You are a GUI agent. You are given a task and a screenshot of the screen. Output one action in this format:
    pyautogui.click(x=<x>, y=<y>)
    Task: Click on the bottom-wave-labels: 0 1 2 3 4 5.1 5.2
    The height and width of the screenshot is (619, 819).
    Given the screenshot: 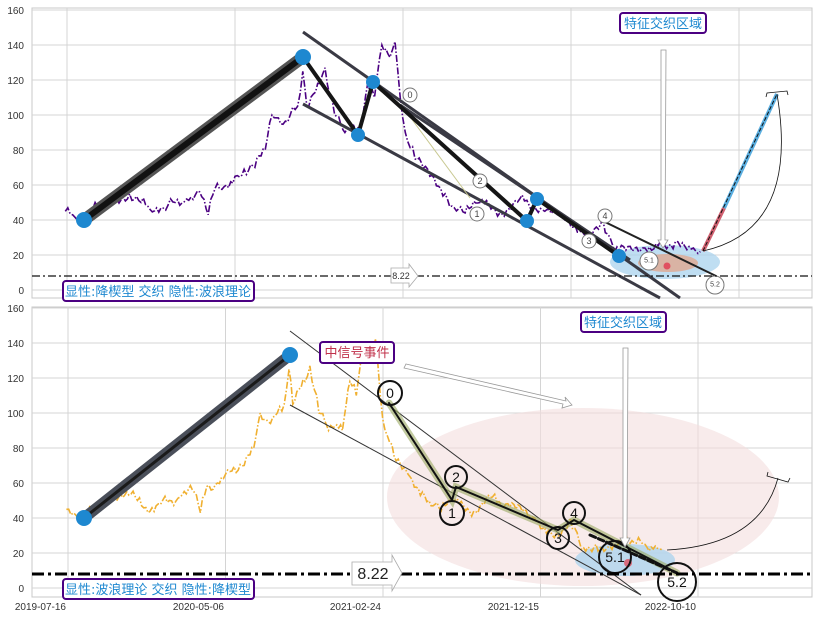 What is the action you would take?
    pyautogui.click(x=537, y=491)
    